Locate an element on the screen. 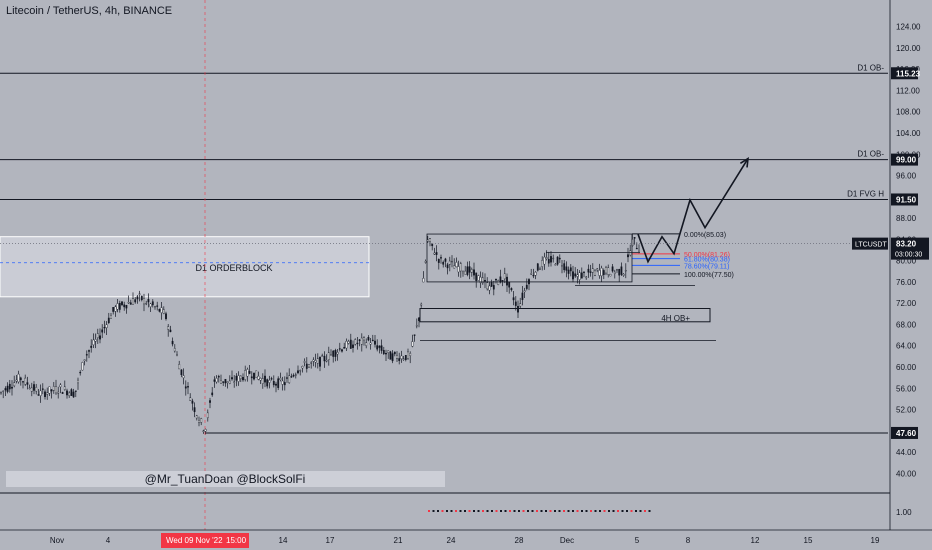 This screenshot has width=932, height=550. projection-path is located at coordinates (693, 211).